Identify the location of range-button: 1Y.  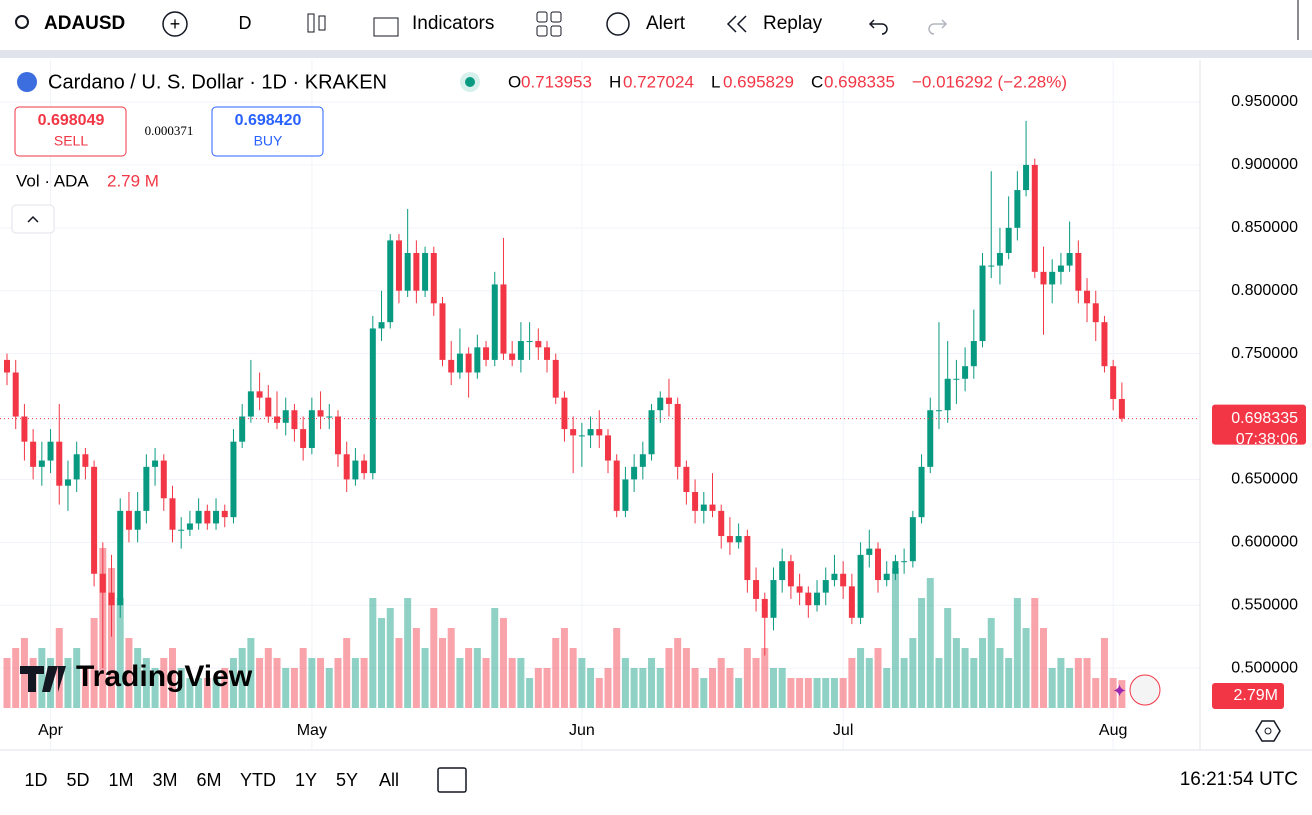
(306, 780).